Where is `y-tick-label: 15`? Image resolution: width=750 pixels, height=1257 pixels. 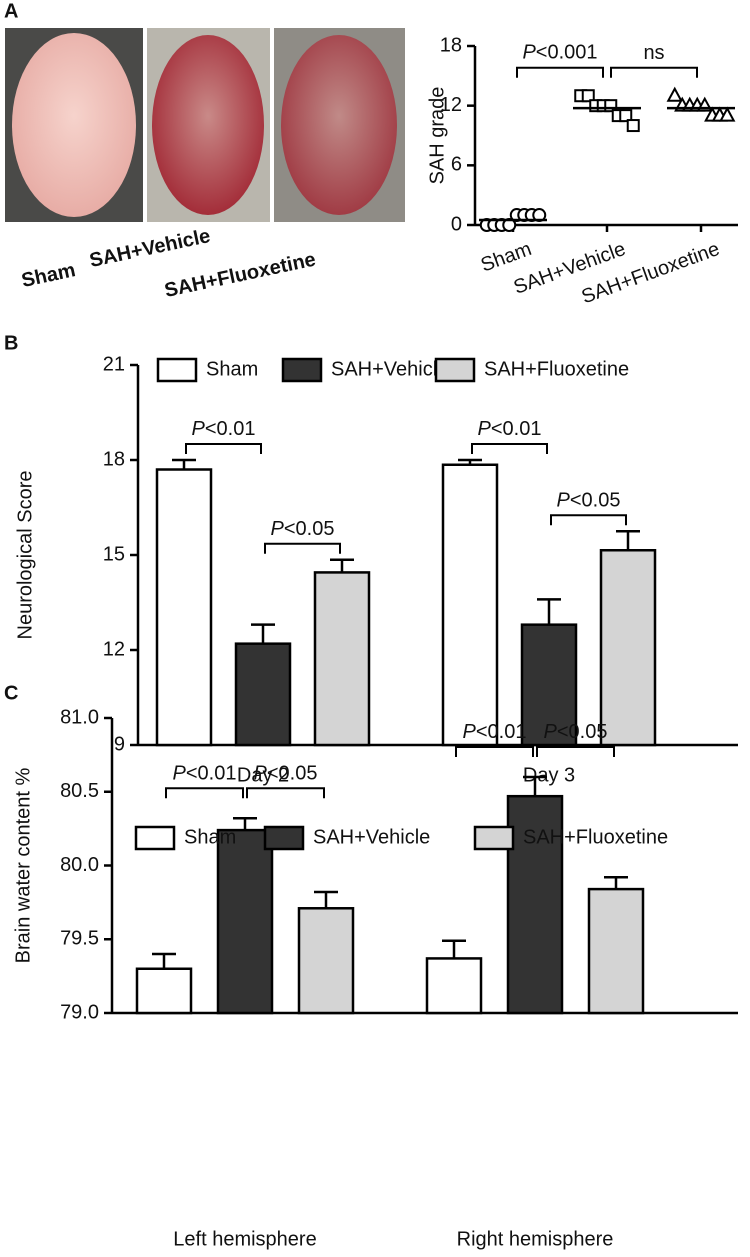
y-tick-label: 15 is located at coordinates (114, 554).